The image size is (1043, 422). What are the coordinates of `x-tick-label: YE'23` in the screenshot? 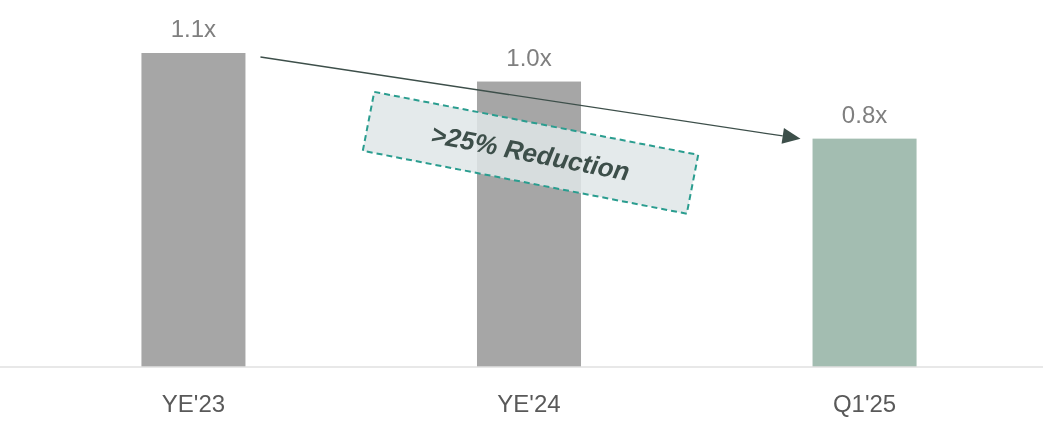 It's located at (193, 403).